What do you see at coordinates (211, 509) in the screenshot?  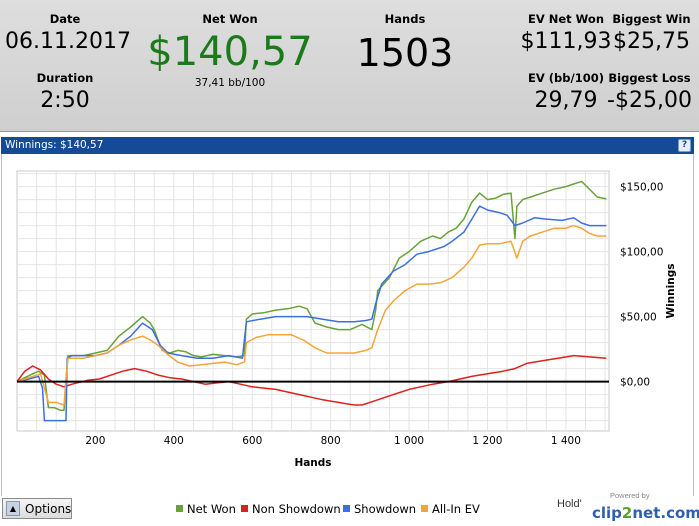 I see `legend-label-net-won: Net Won` at bounding box center [211, 509].